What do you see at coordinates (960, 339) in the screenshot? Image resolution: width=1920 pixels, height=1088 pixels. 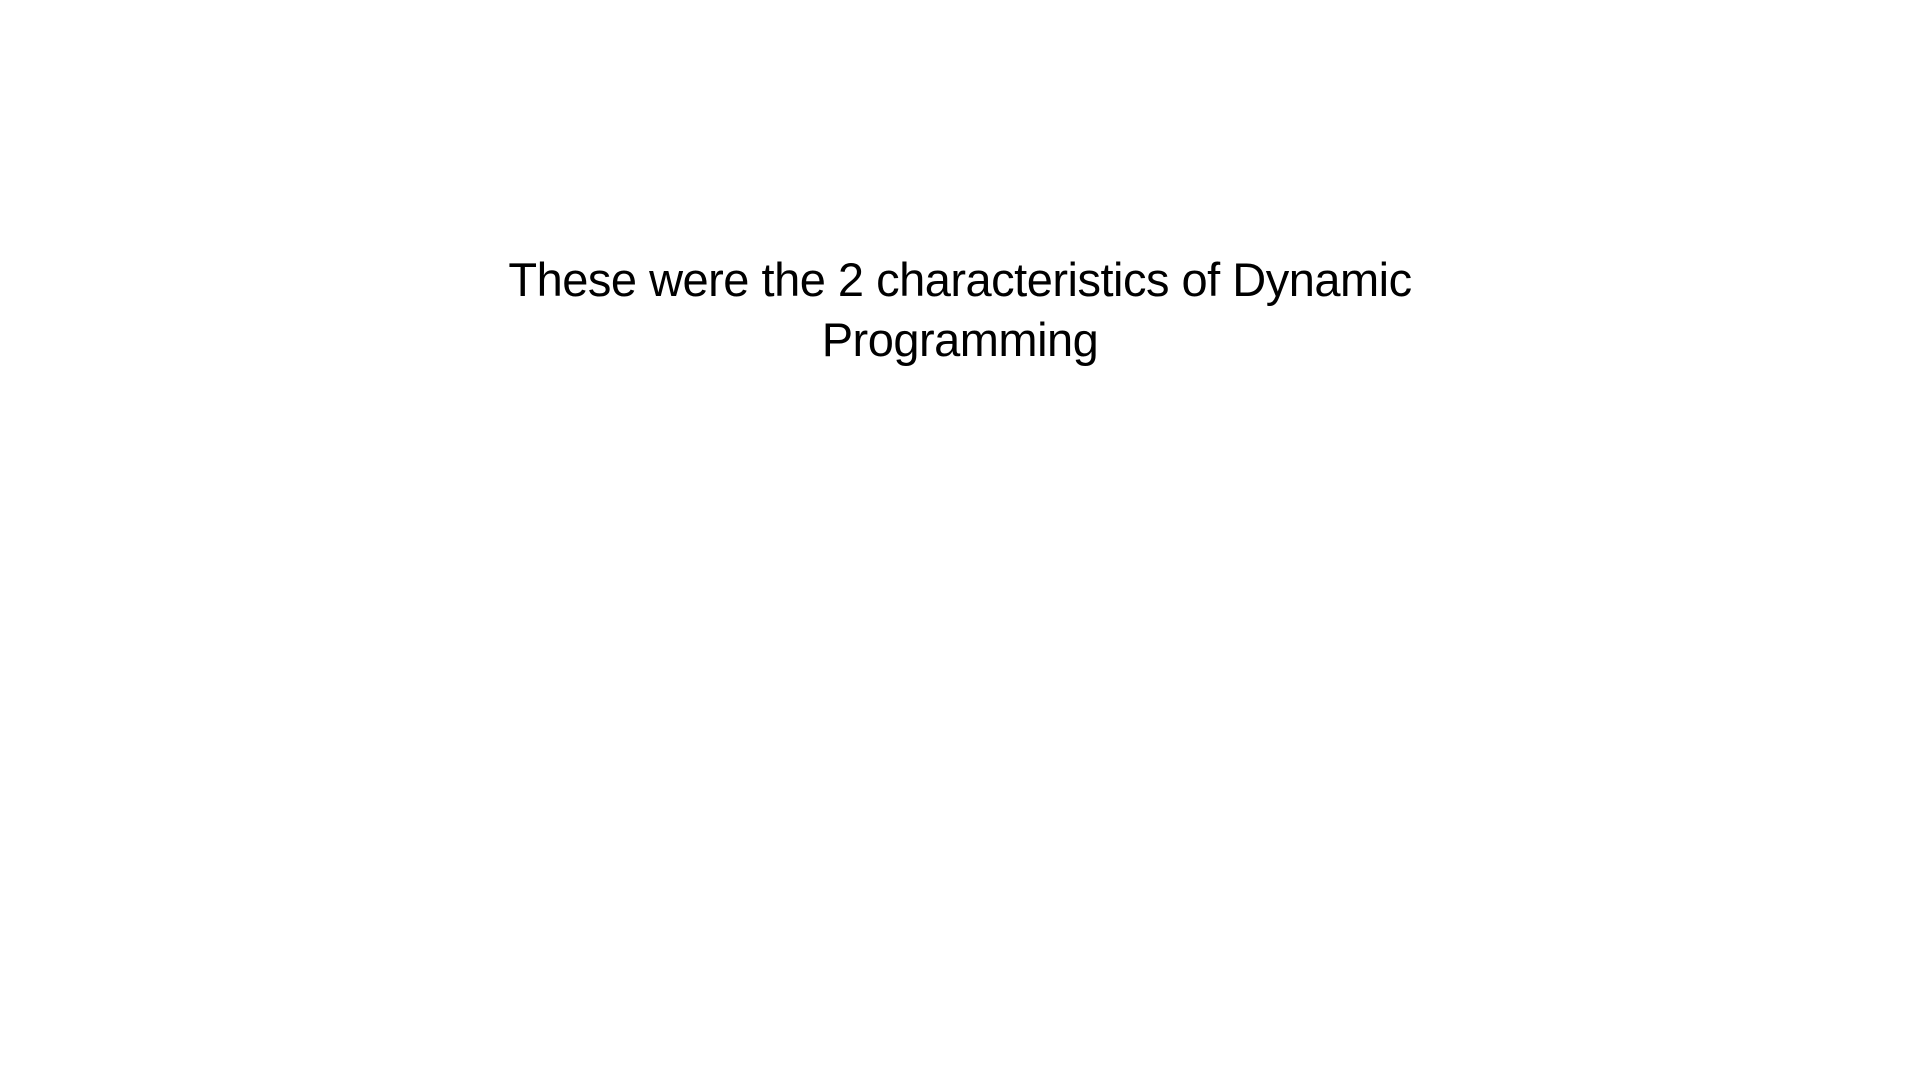 I see `slide-title-line-2: Programming` at bounding box center [960, 339].